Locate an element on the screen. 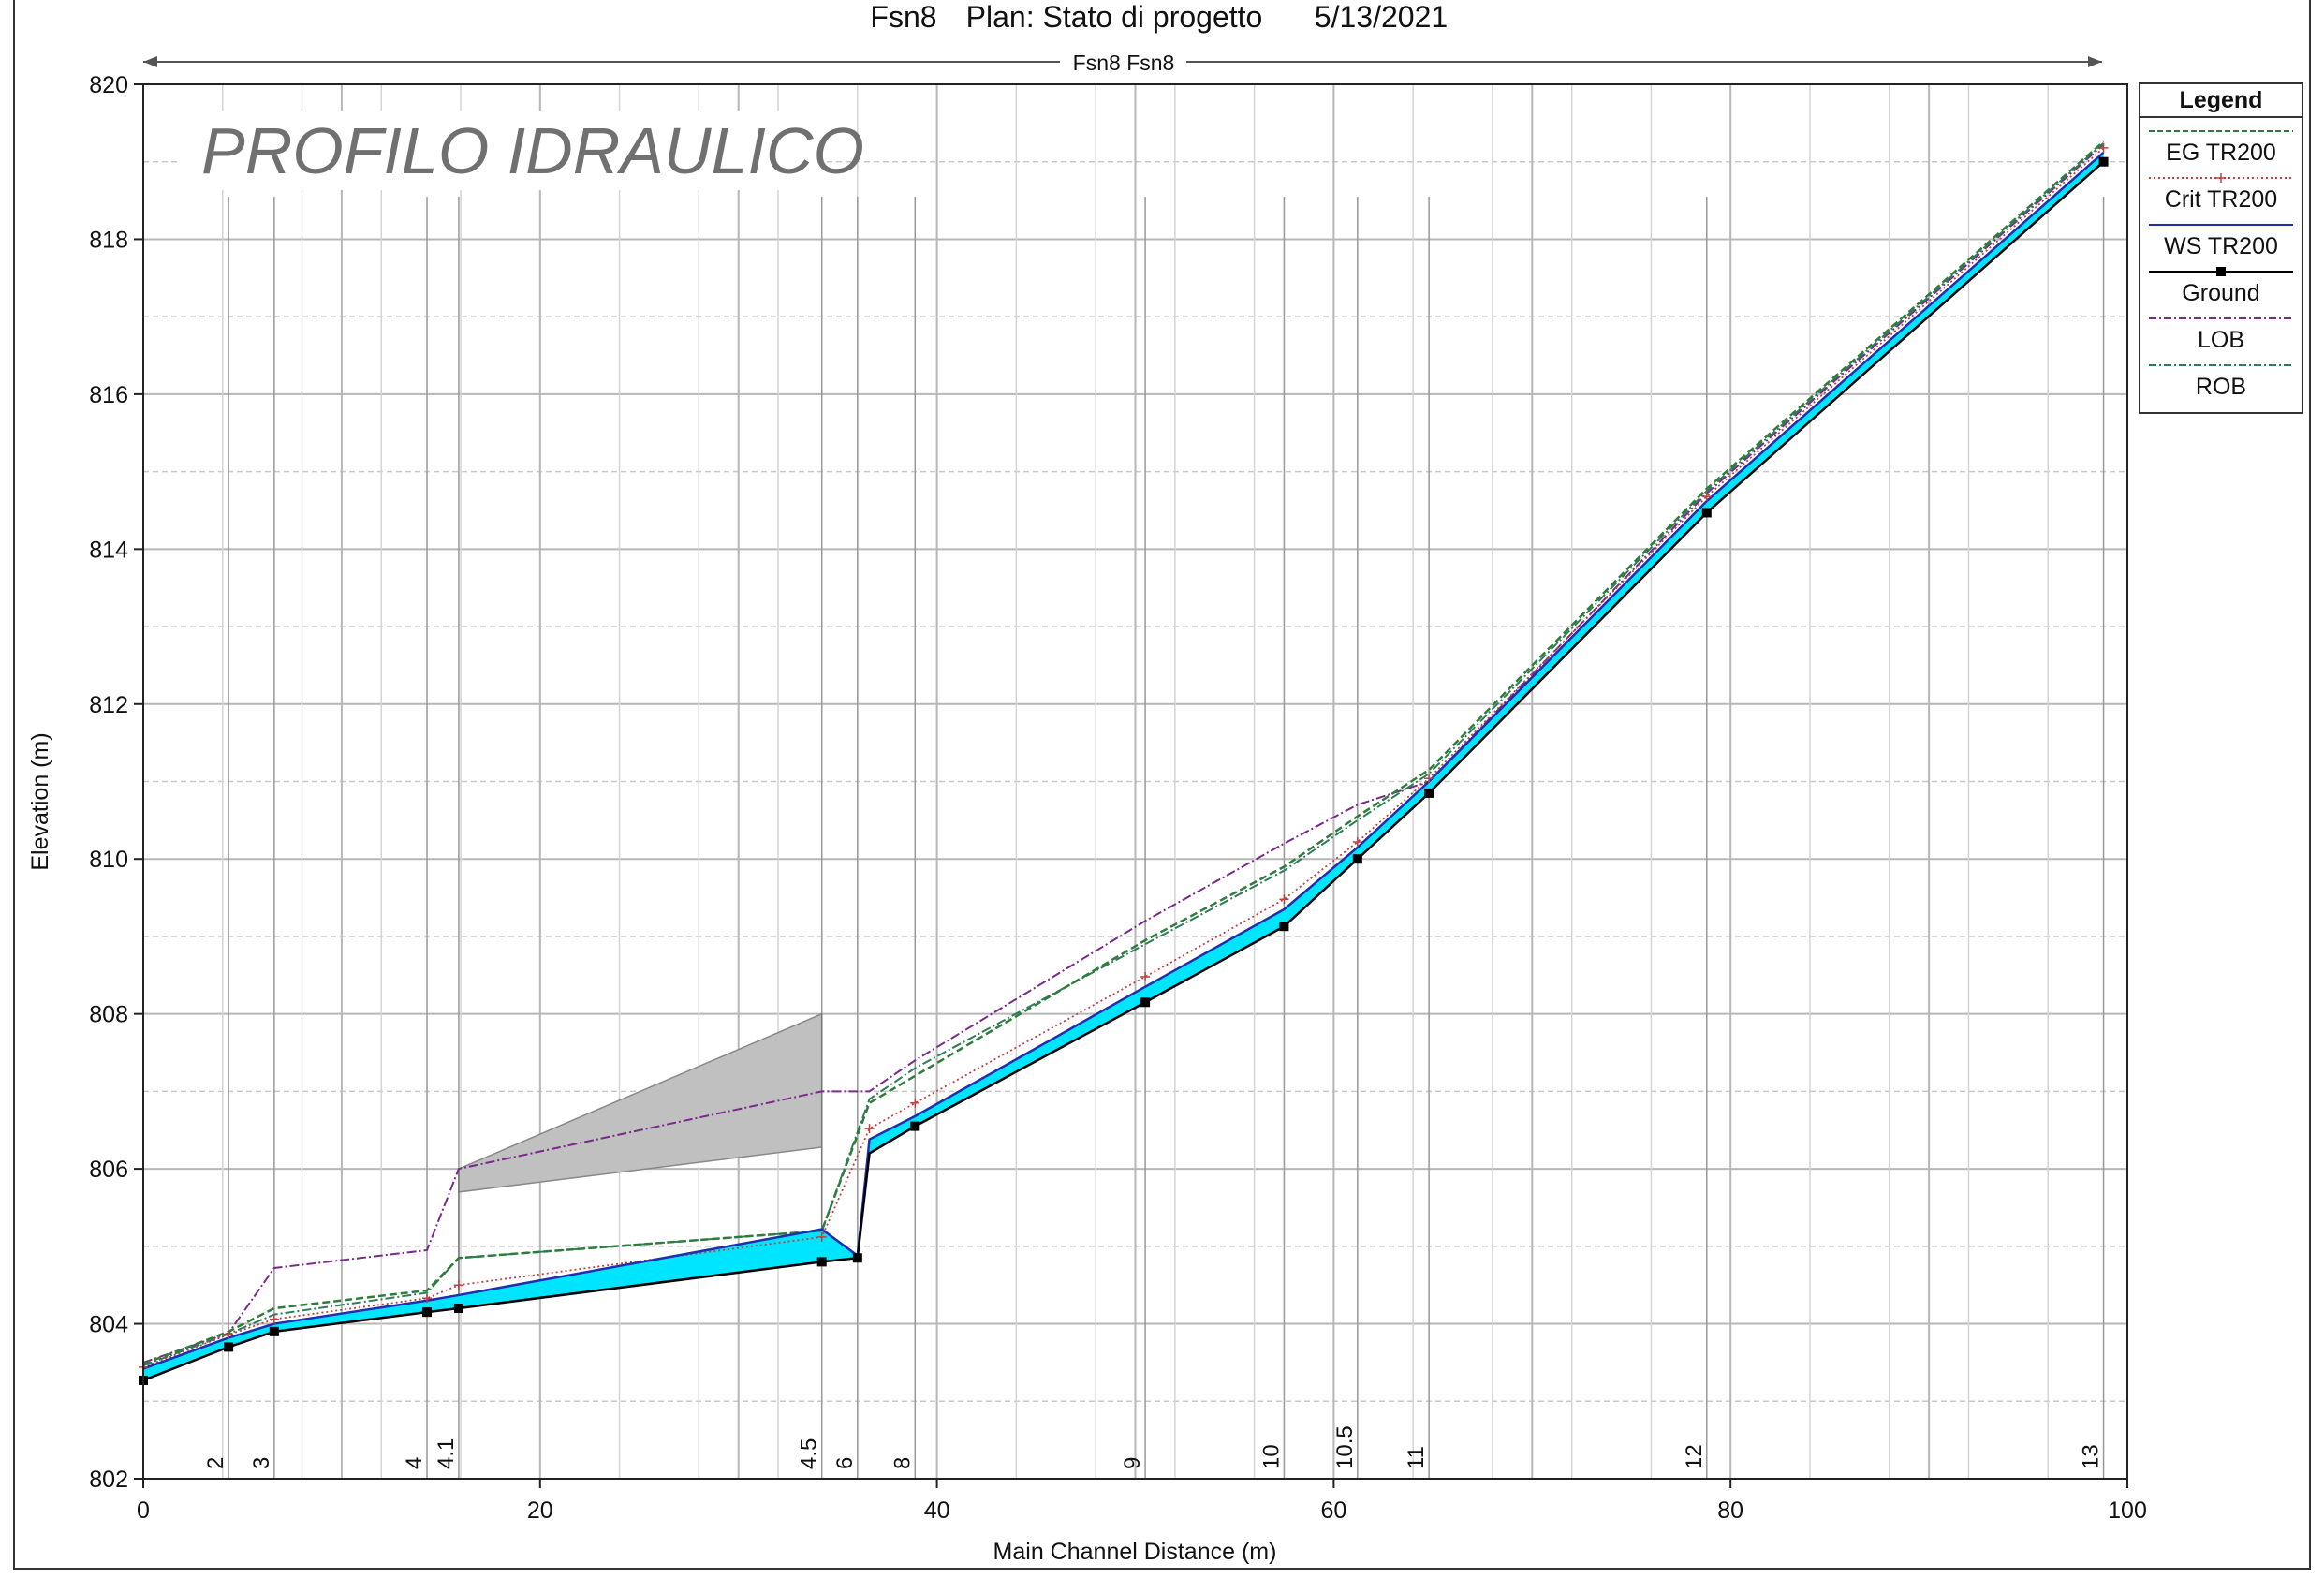  reach-arrow-left is located at coordinates (150, 61).